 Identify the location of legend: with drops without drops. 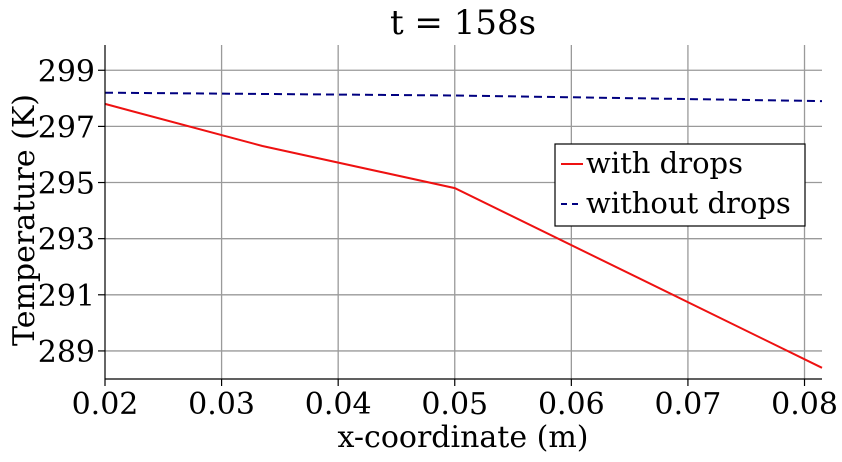
(680, 185).